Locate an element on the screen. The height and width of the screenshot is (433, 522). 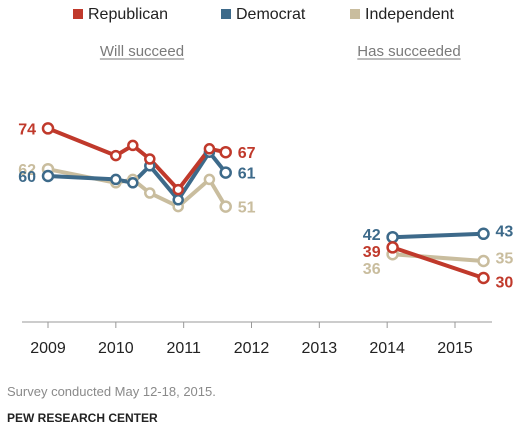
data-label-independent: 51 is located at coordinates (247, 208).